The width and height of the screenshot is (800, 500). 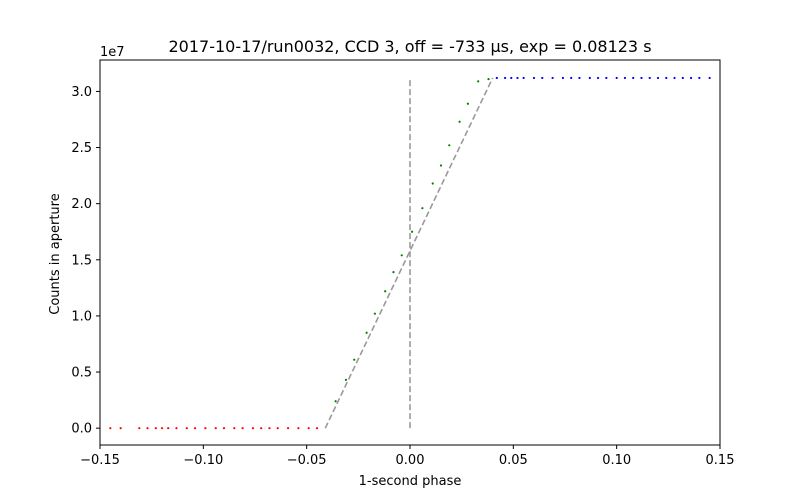 I want to click on x-tick-label: −0.10, so click(x=203, y=460).